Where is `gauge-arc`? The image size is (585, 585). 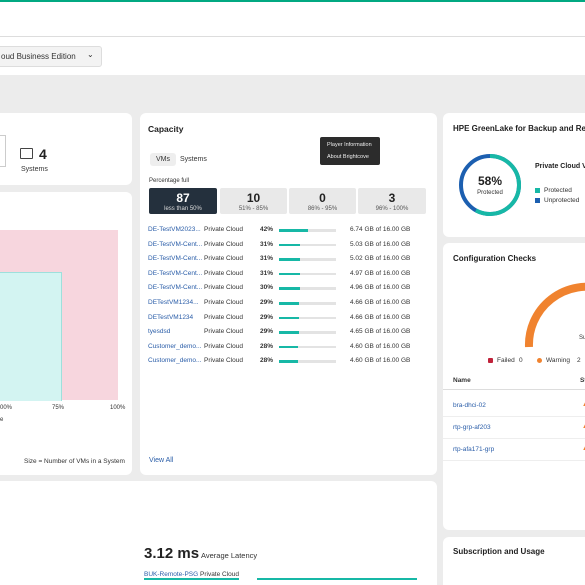
gauge-arc is located at coordinates (554, 315).